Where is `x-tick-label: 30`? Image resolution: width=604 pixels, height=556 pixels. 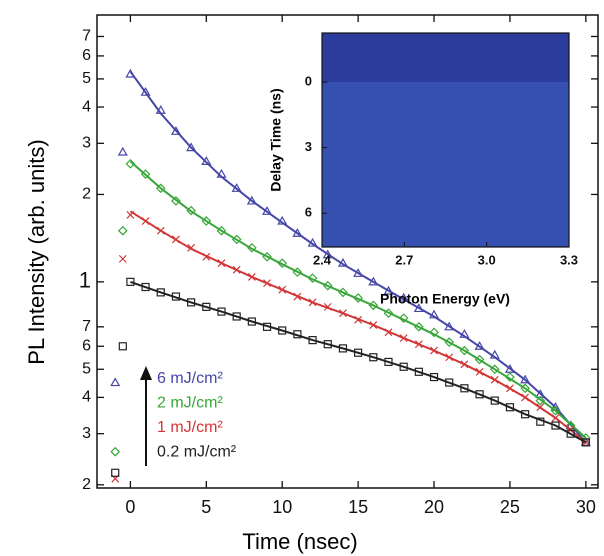 x-tick-label: 30 is located at coordinates (586, 507).